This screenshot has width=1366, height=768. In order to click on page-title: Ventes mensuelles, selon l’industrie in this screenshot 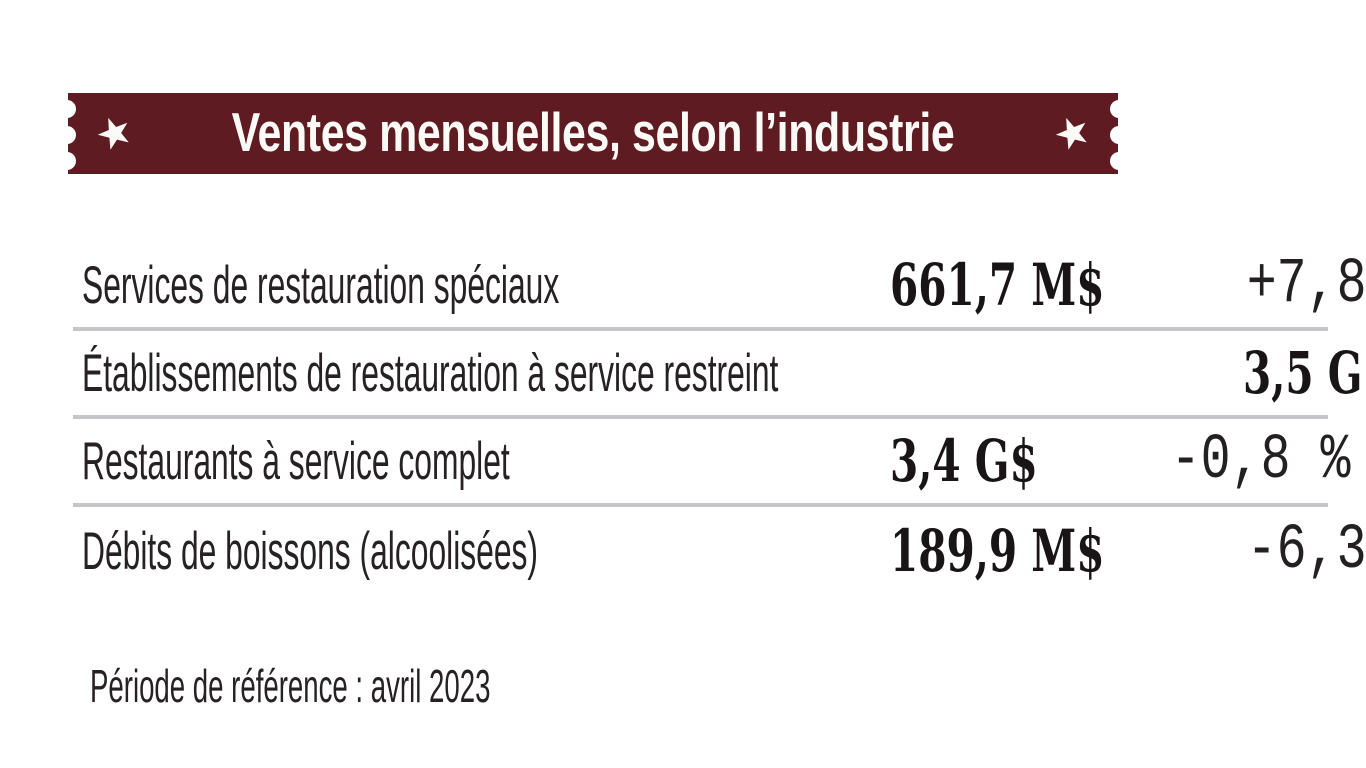, I will do `click(593, 132)`.